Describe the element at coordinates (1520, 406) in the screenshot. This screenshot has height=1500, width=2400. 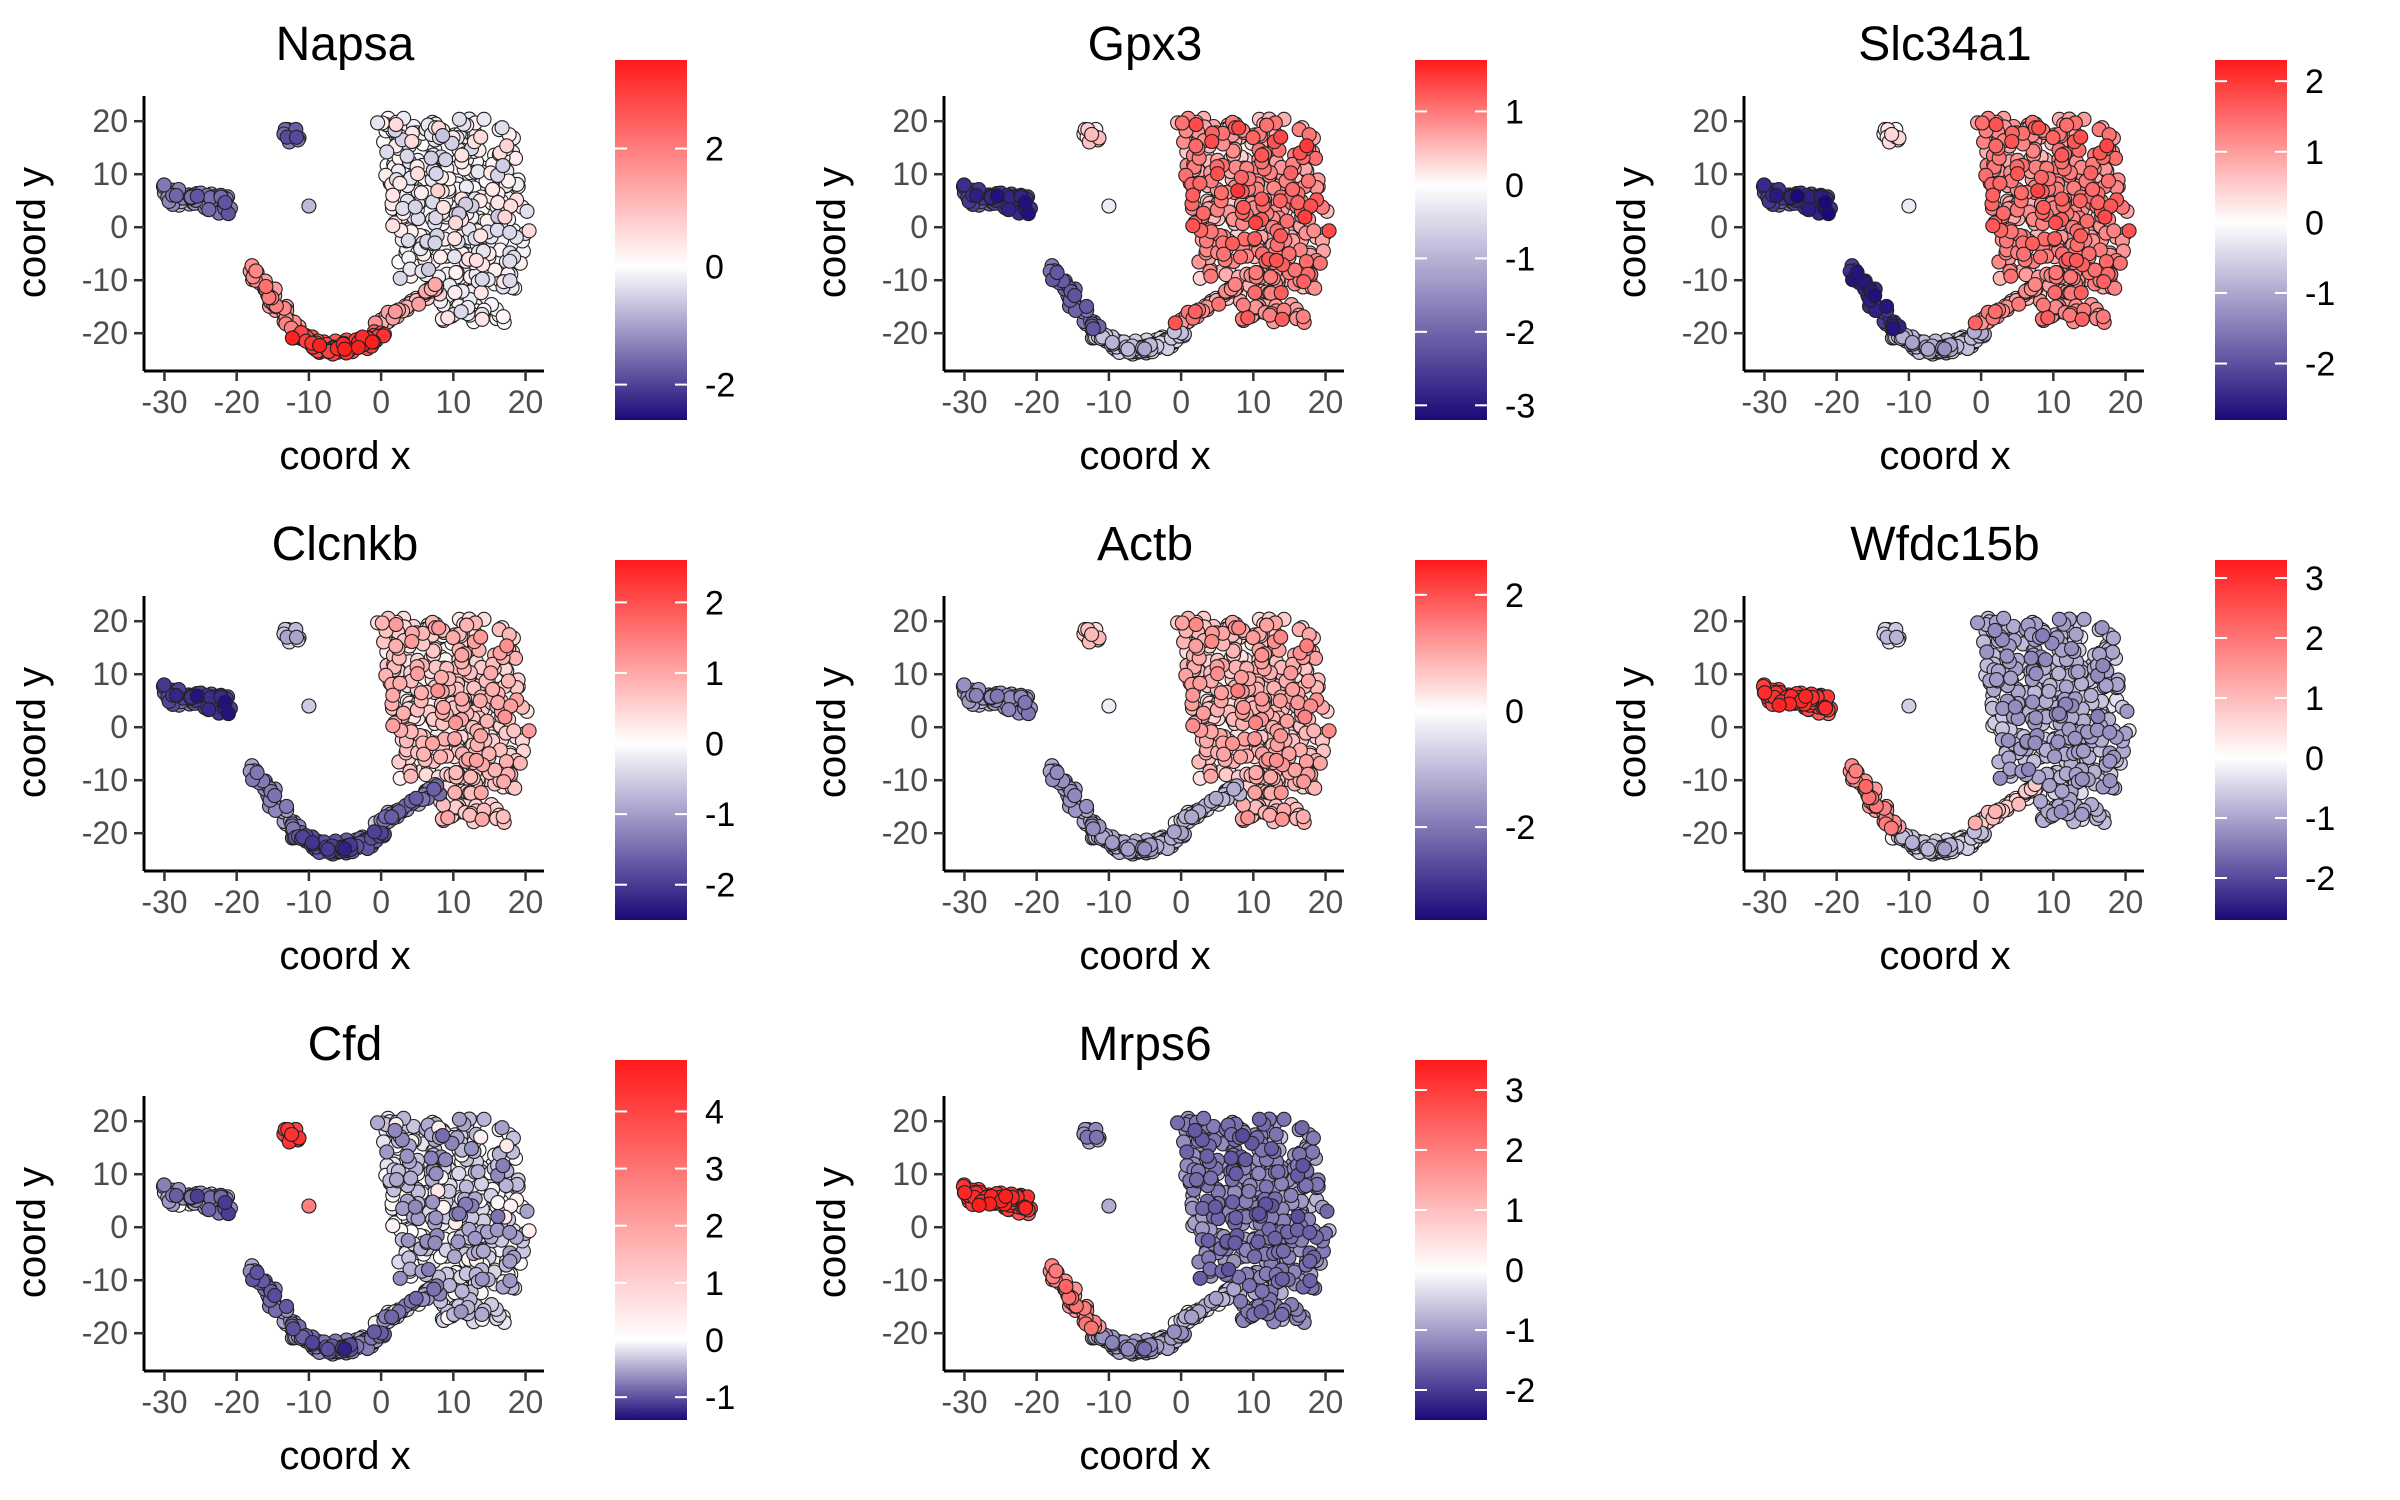
I see `colorbar-tick-label: -3` at that location.